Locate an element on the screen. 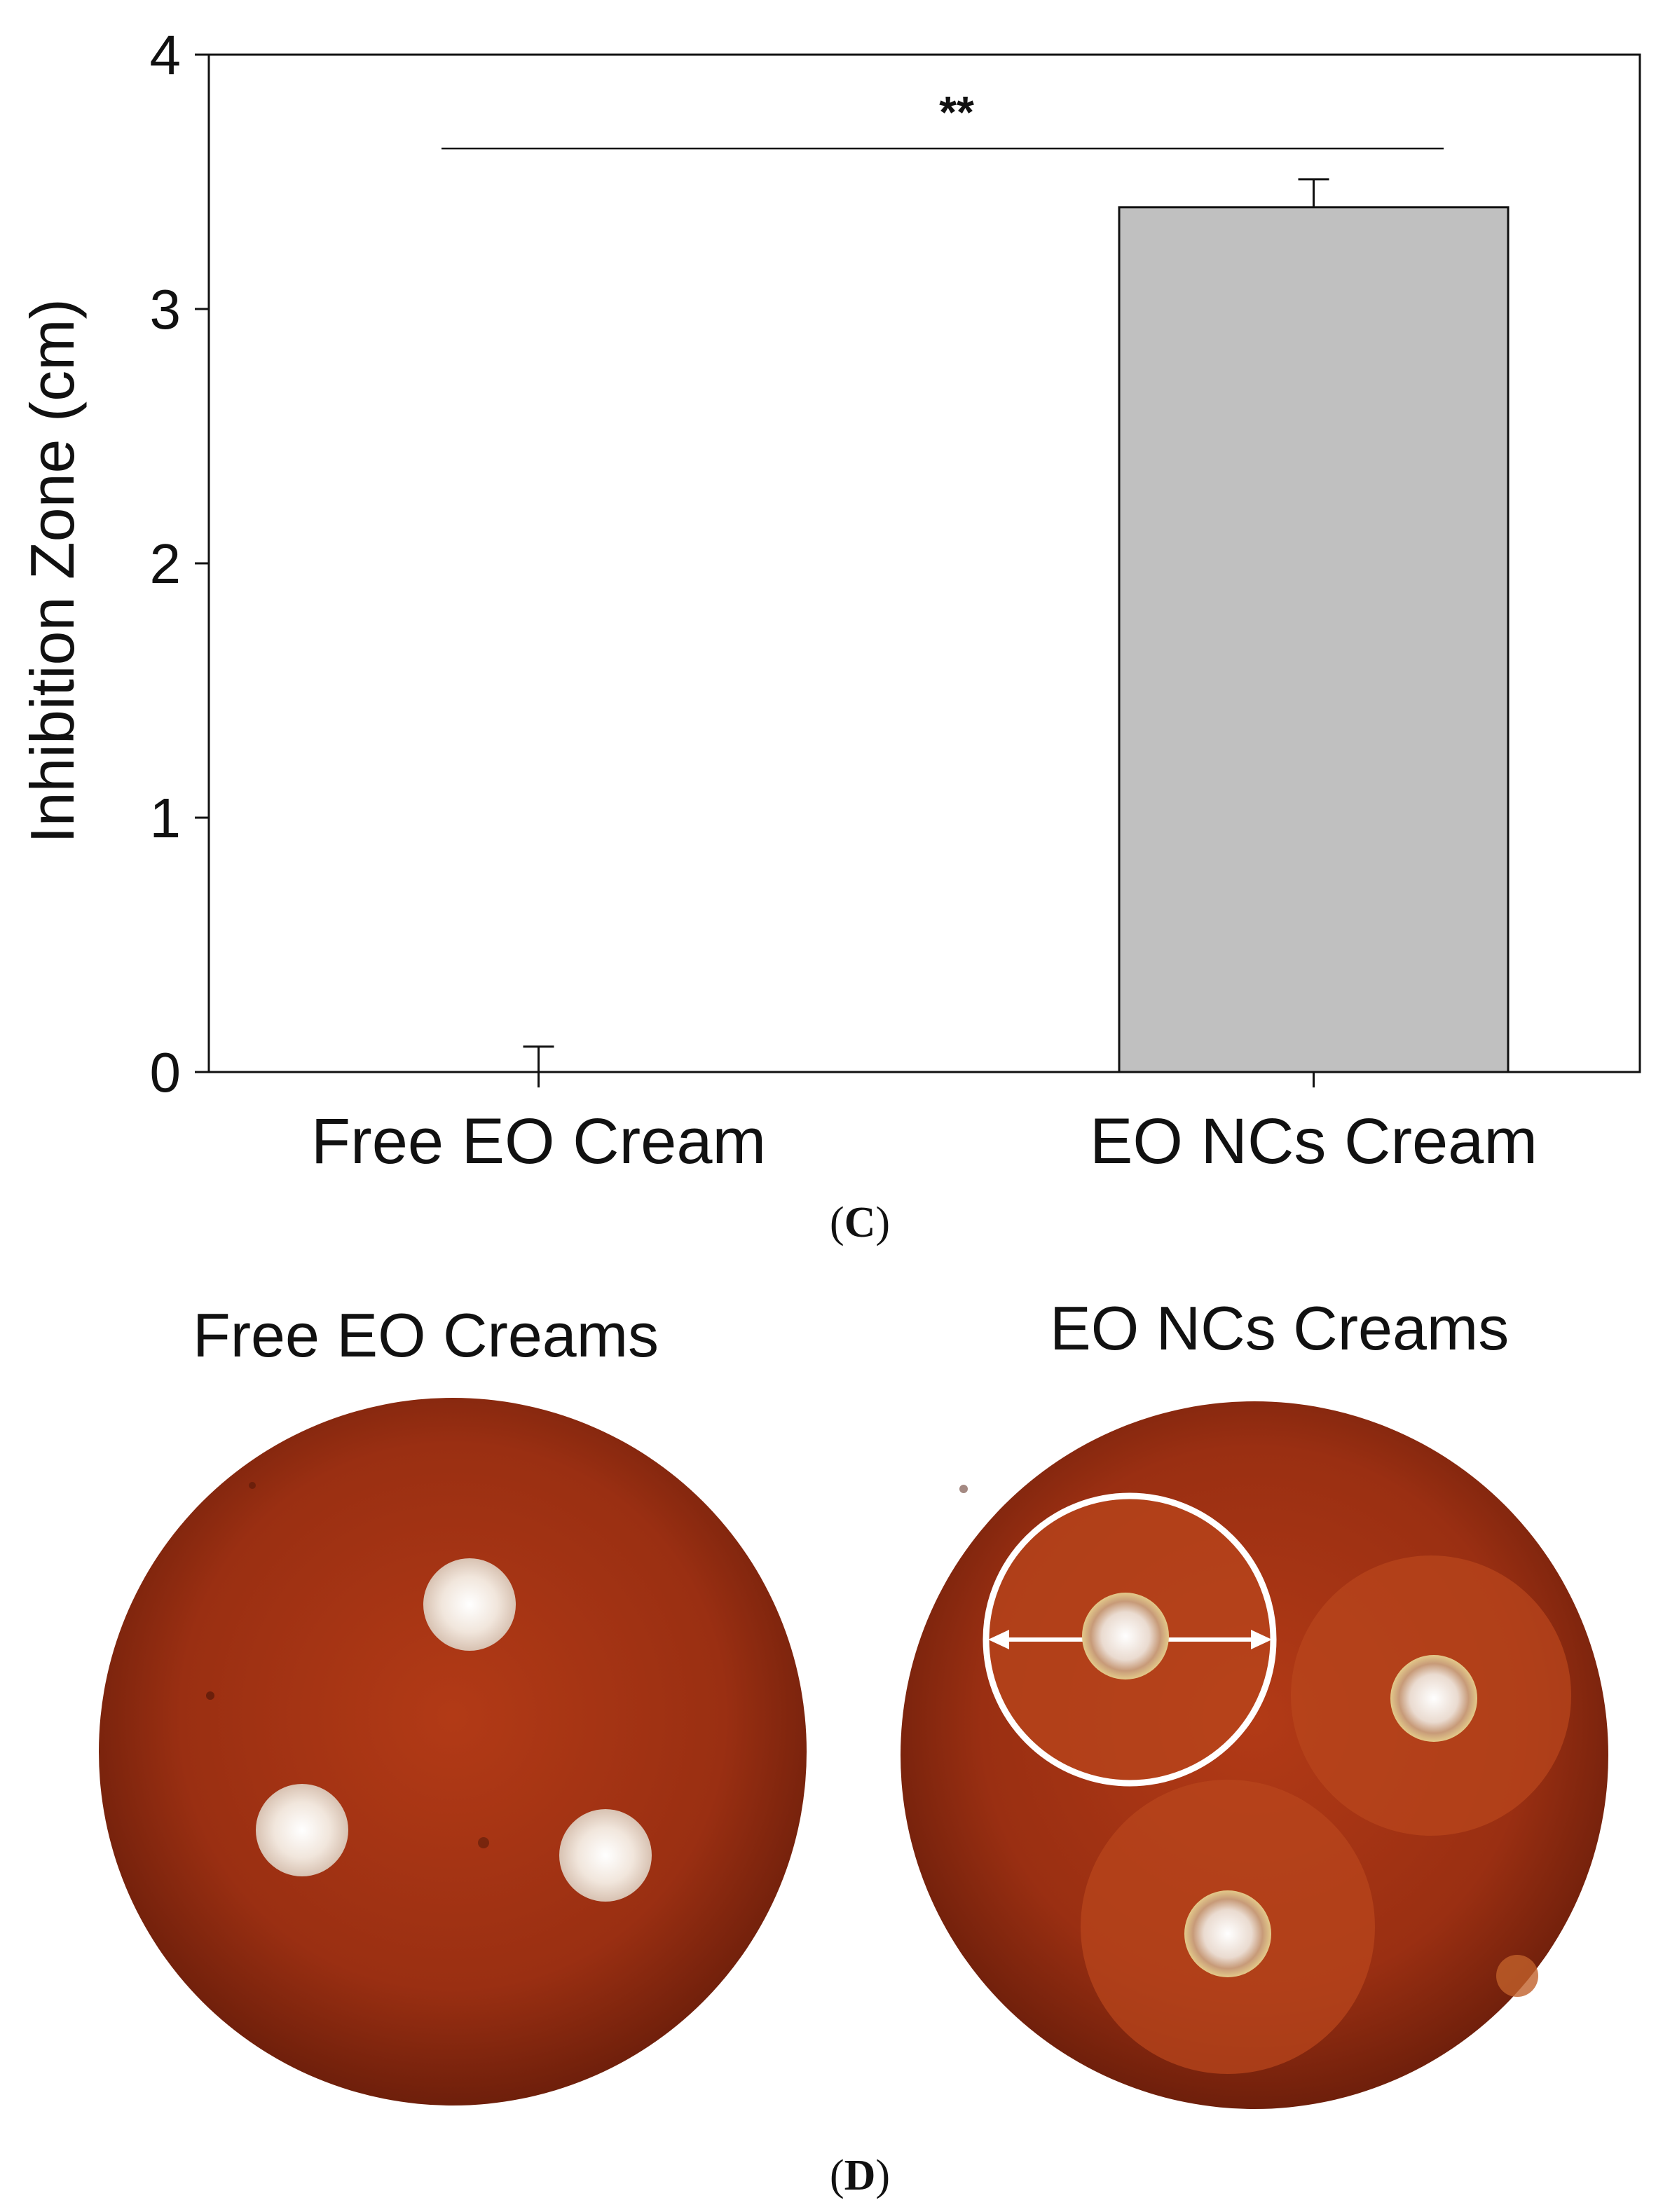 The image size is (1677, 2212). left-agar-plate is located at coordinates (453, 1752).